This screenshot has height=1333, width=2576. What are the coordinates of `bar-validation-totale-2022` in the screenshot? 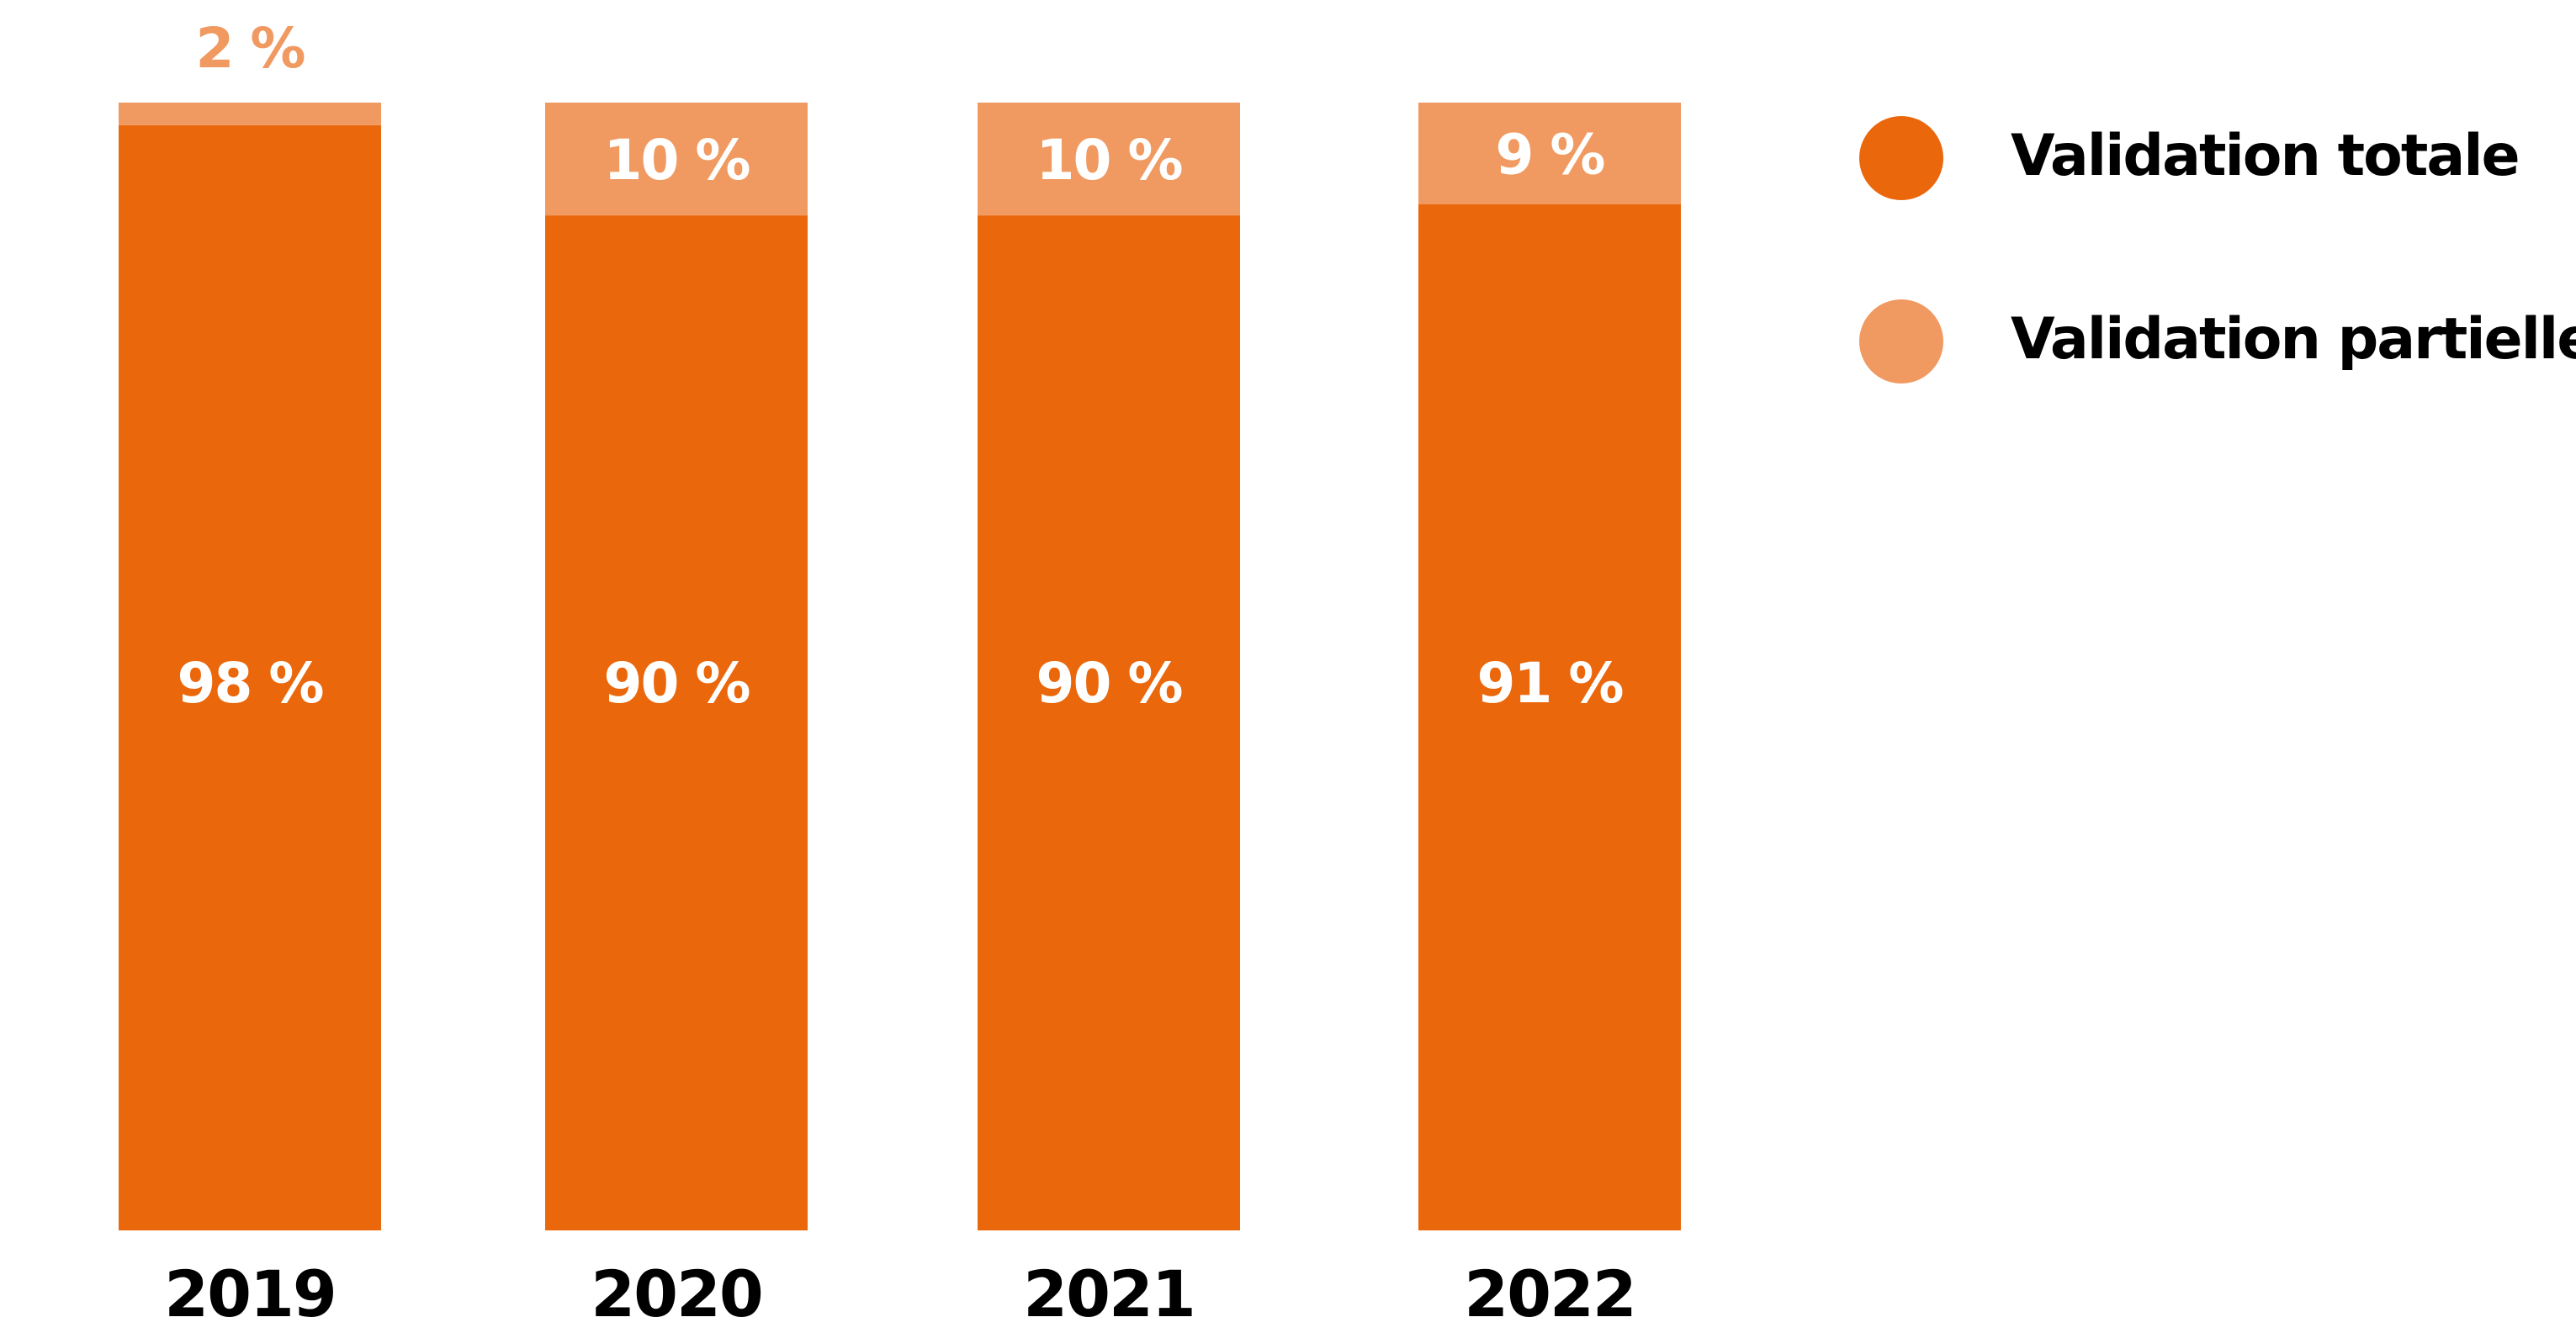 It's located at (1549, 717).